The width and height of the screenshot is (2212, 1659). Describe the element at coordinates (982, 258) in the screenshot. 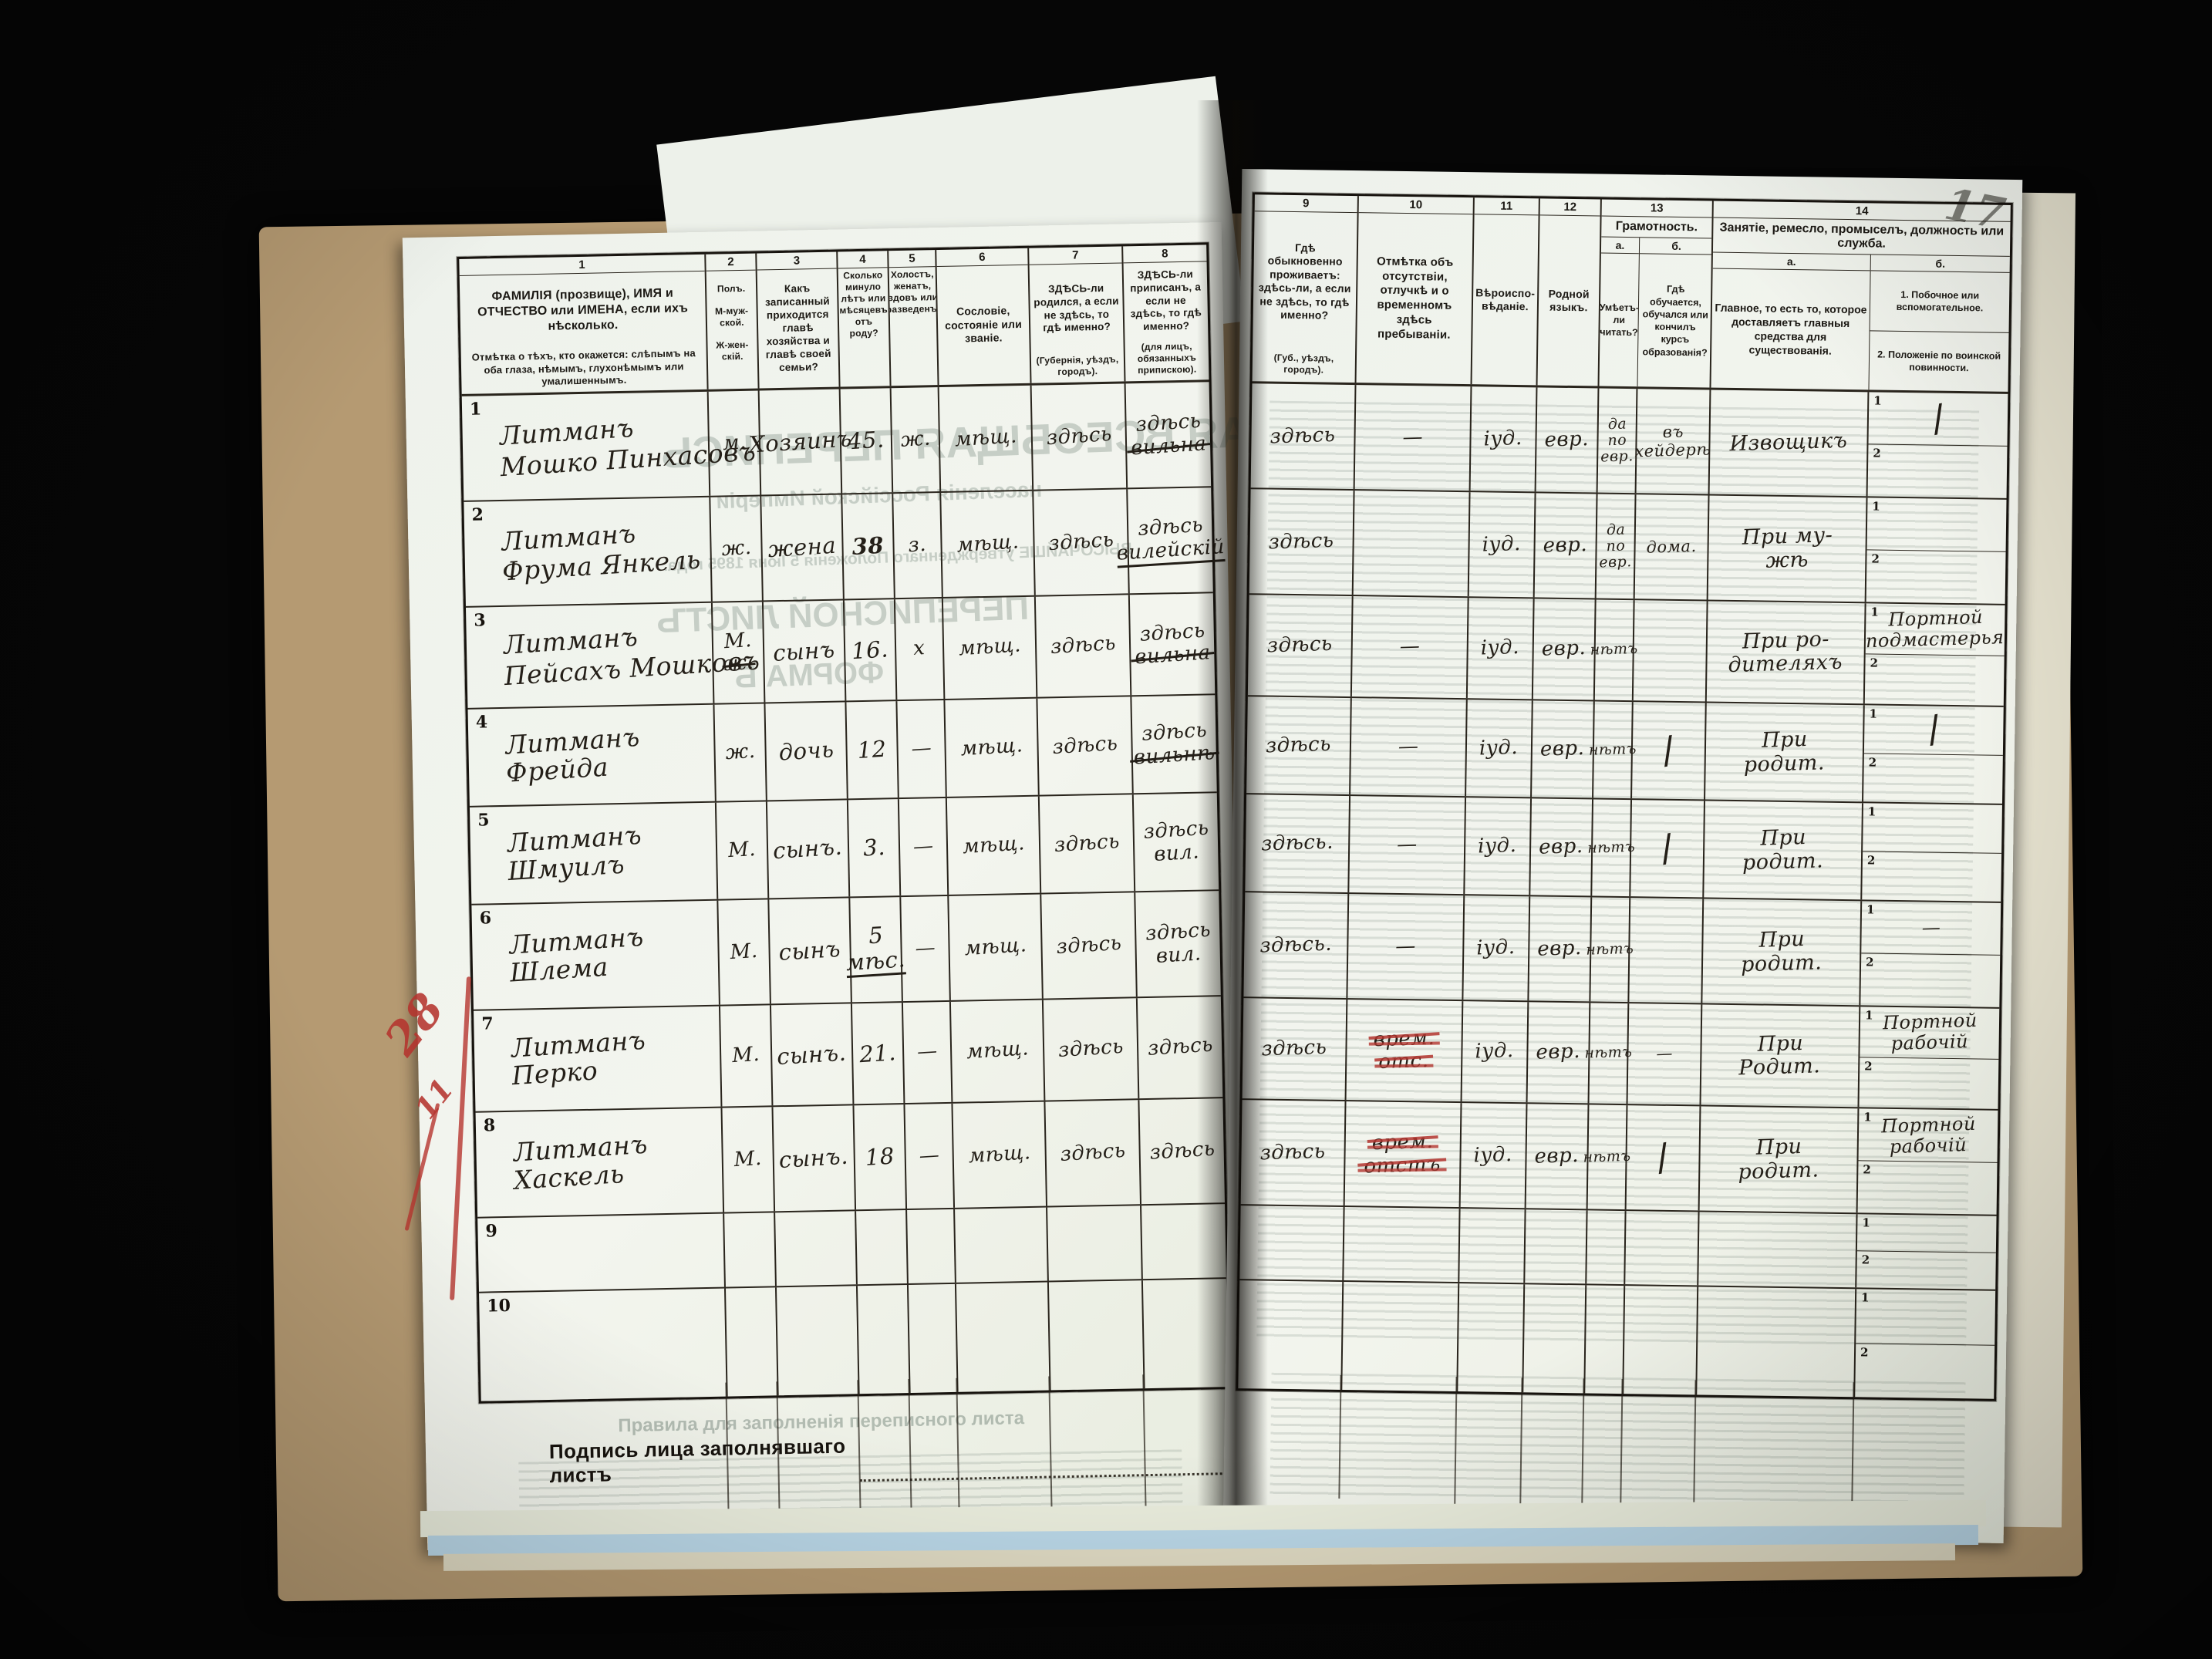

I see `column-number-6: 6` at that location.